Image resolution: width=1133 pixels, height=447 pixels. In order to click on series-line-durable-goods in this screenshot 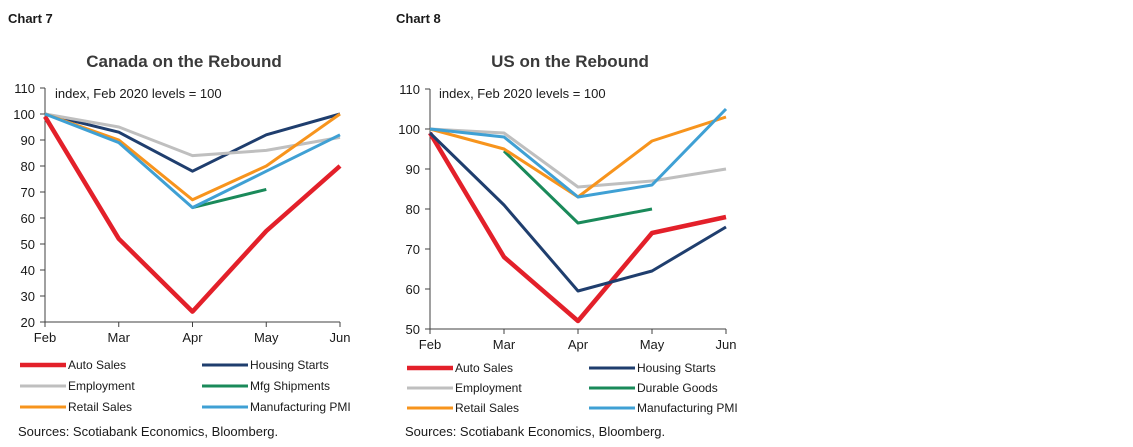, I will do `click(577, 187)`.